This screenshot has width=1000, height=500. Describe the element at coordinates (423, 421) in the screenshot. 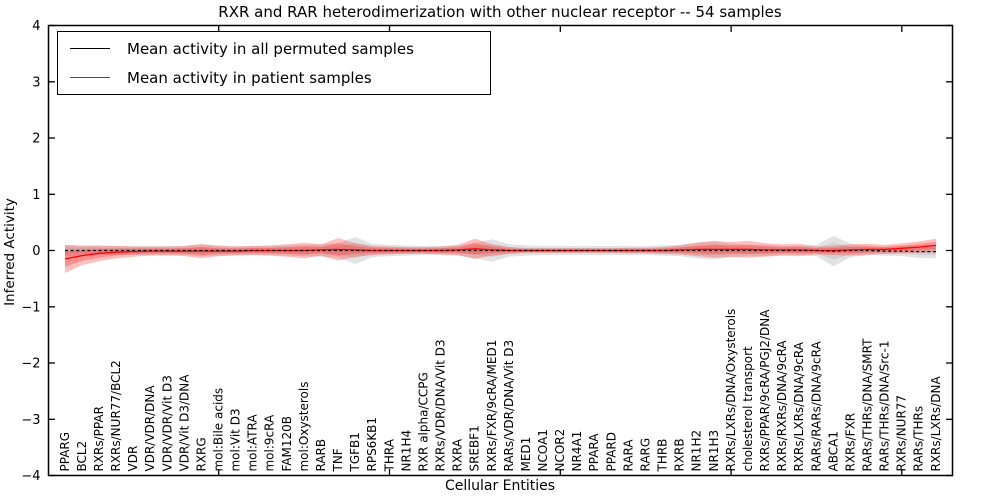

I see `x-category-label: RXR alpha/CCPG` at that location.